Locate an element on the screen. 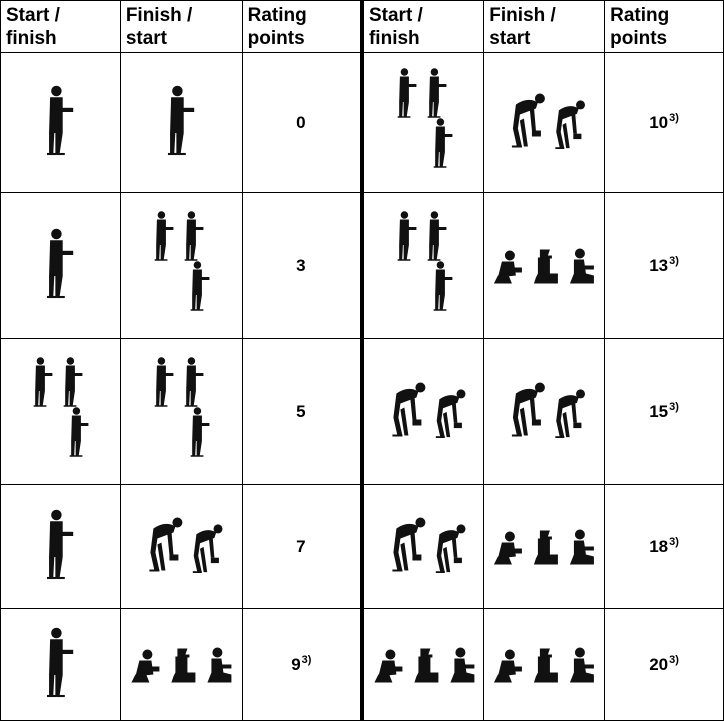 This screenshot has width=724, height=721. rating-points-cell: 203) is located at coordinates (664, 664).